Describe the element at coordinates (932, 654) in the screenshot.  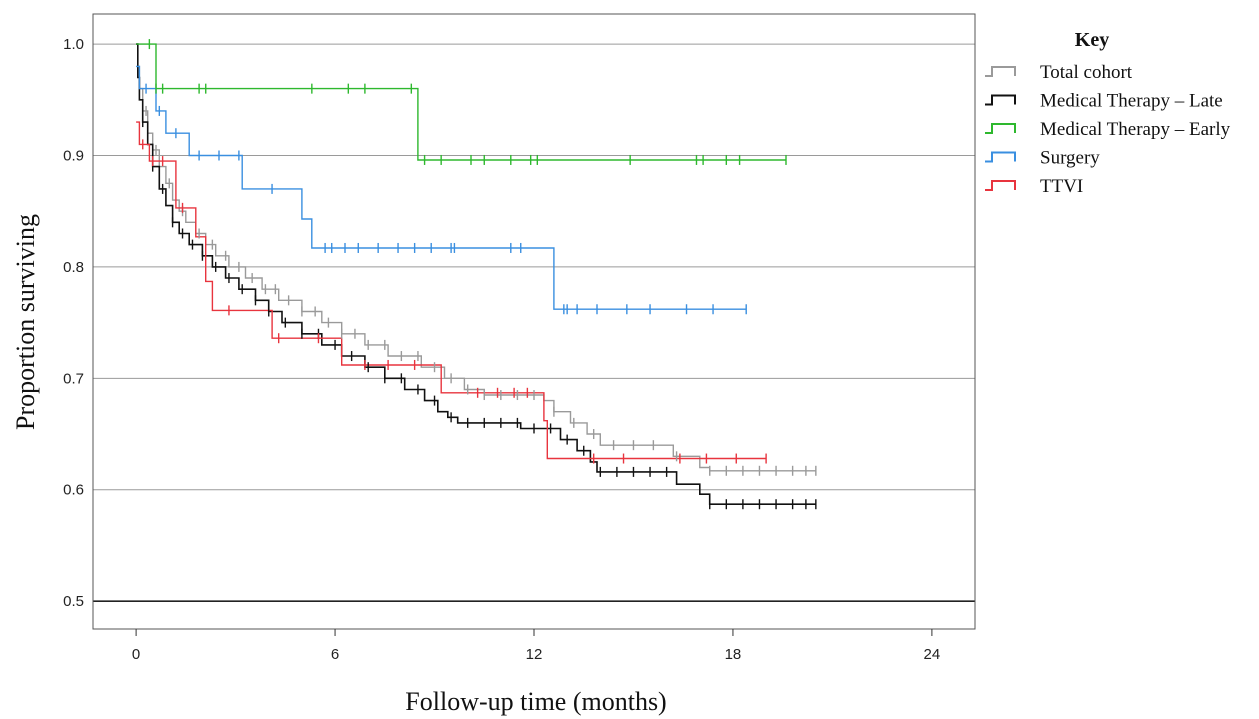
I see `x-tick-label: 24` at that location.